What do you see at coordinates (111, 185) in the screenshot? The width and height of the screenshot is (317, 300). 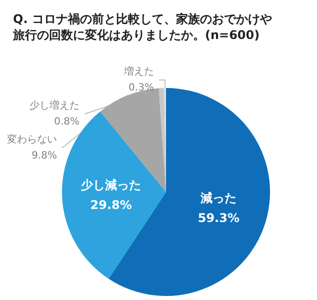 I see `slice-label: 少し減った` at bounding box center [111, 185].